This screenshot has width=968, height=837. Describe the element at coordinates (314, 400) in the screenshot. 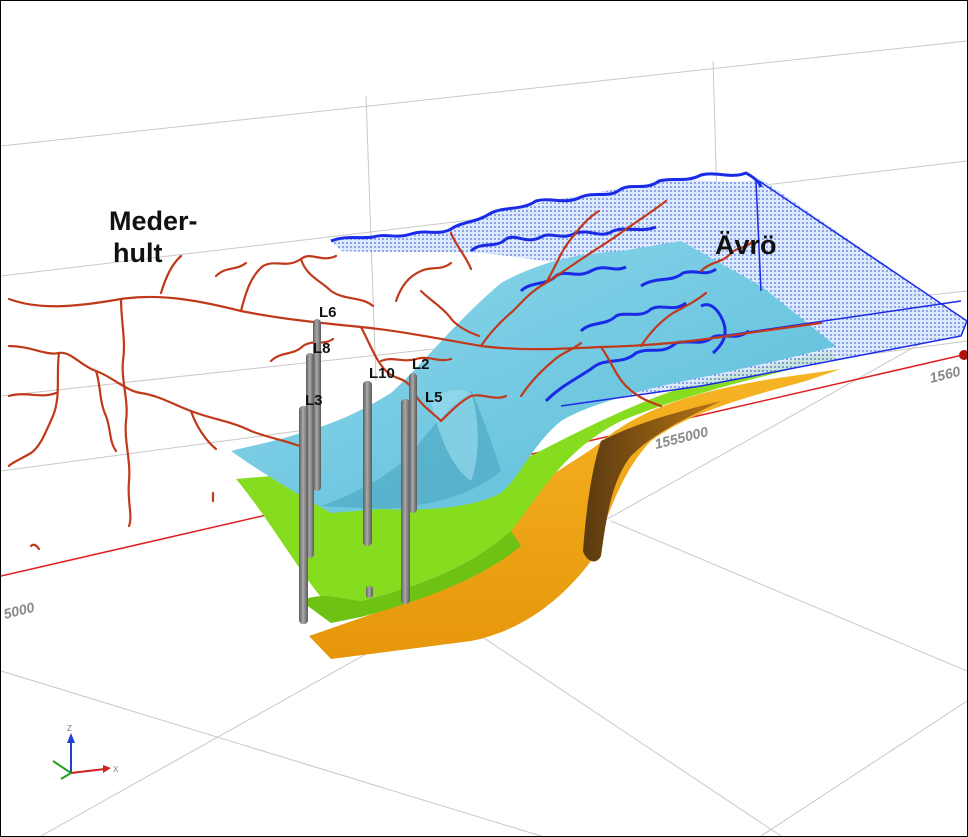

I see `borehole-label-l3: L3` at that location.